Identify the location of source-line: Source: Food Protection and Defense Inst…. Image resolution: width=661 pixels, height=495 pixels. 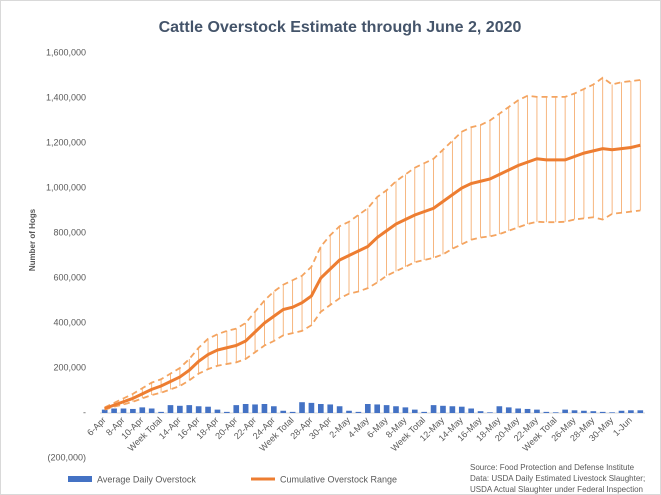
(552, 467).